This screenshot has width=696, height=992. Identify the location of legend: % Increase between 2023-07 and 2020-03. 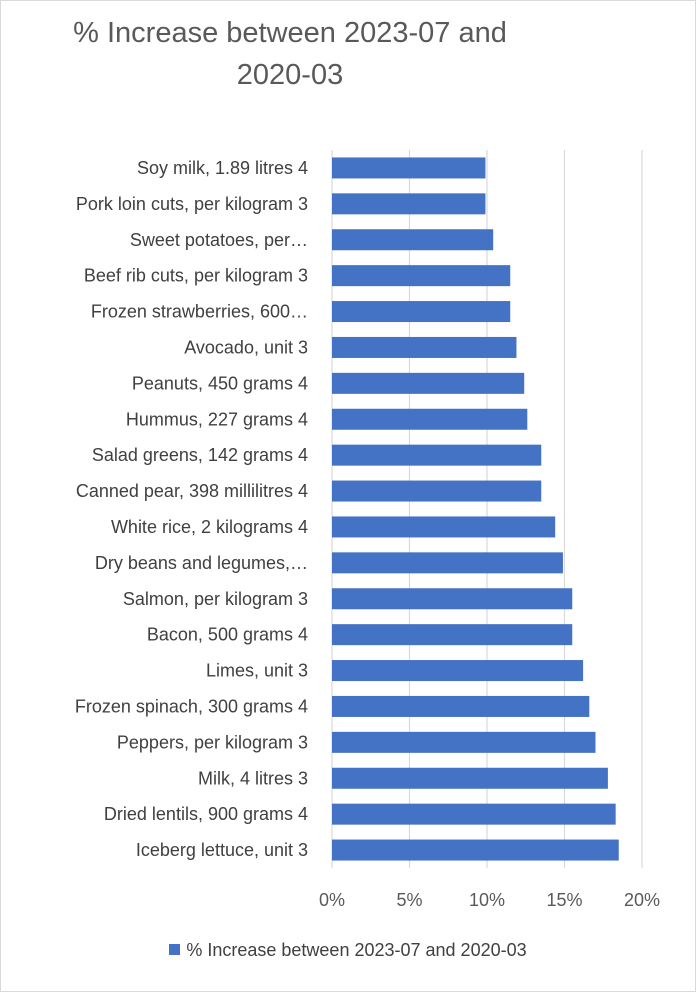
(348, 950).